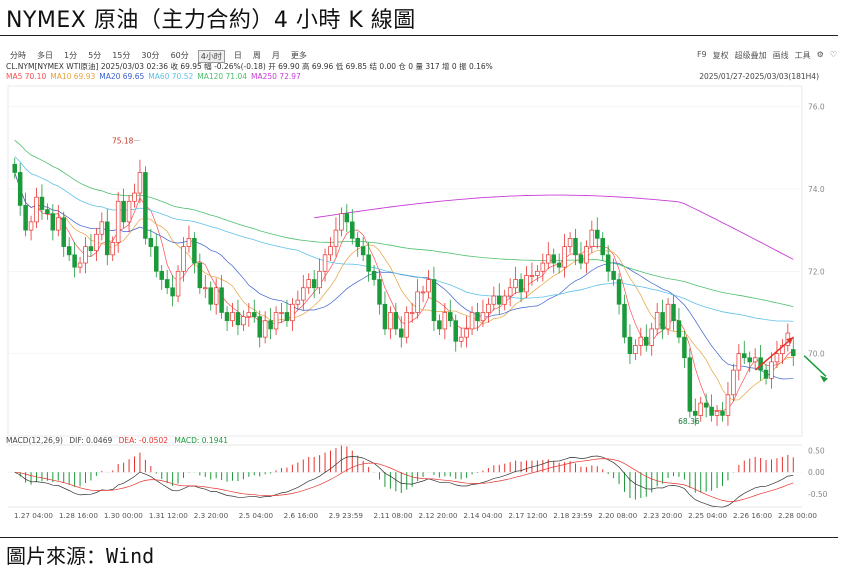 The width and height of the screenshot is (849, 569). Describe the element at coordinates (18, 55) in the screenshot. I see `period-tab: 分時` at that location.